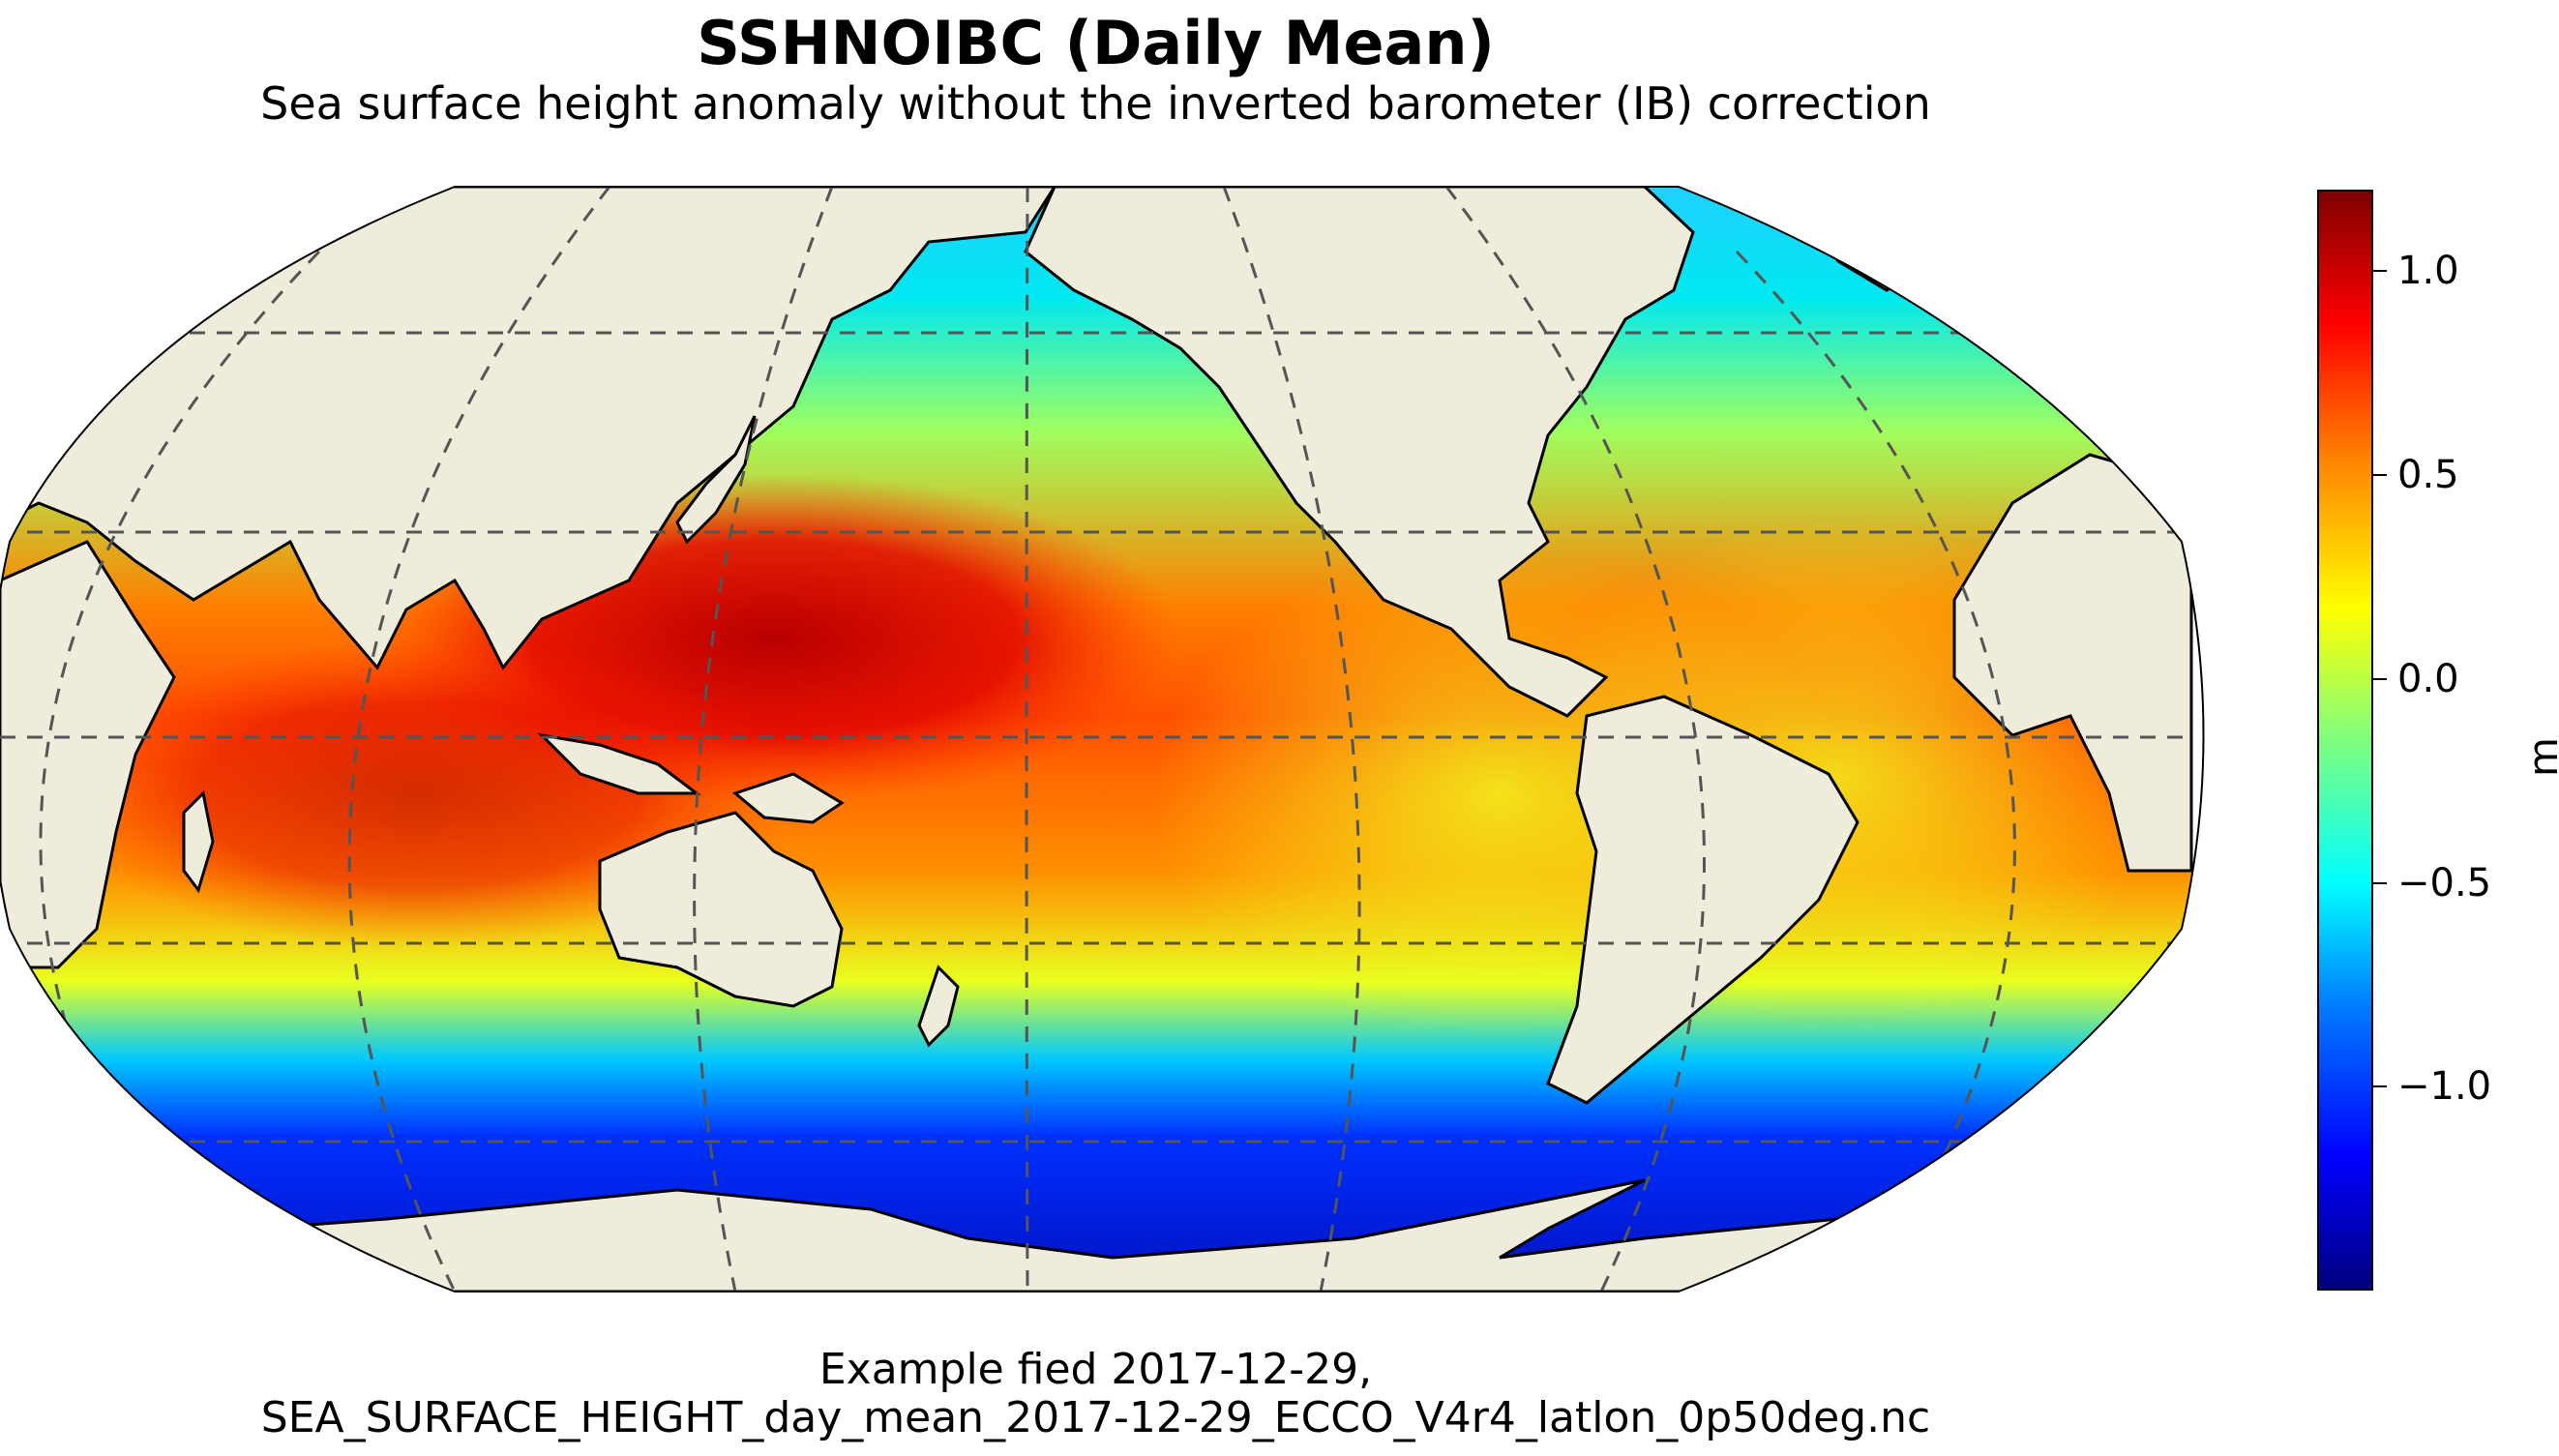  I want to click on africa-east-landmass, so click(2072, 663).